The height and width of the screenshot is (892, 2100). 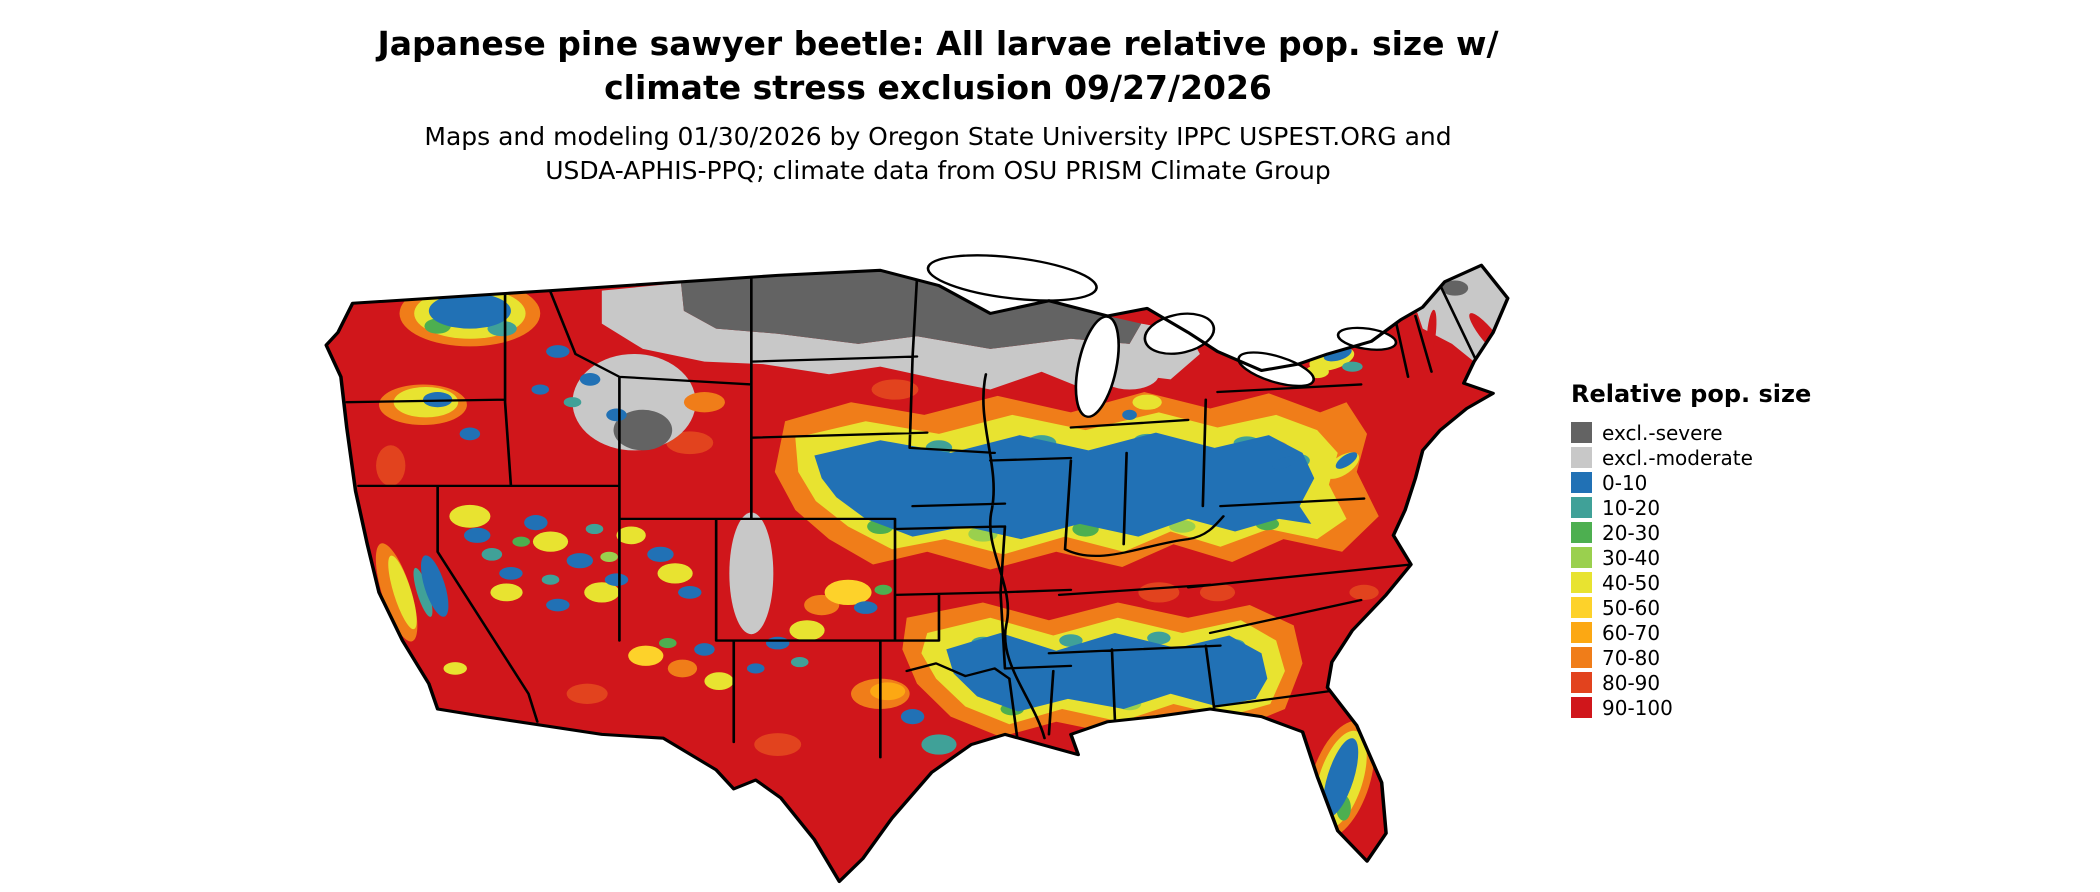 I want to click on legend-item: excl.-severe, so click(x=1691, y=432).